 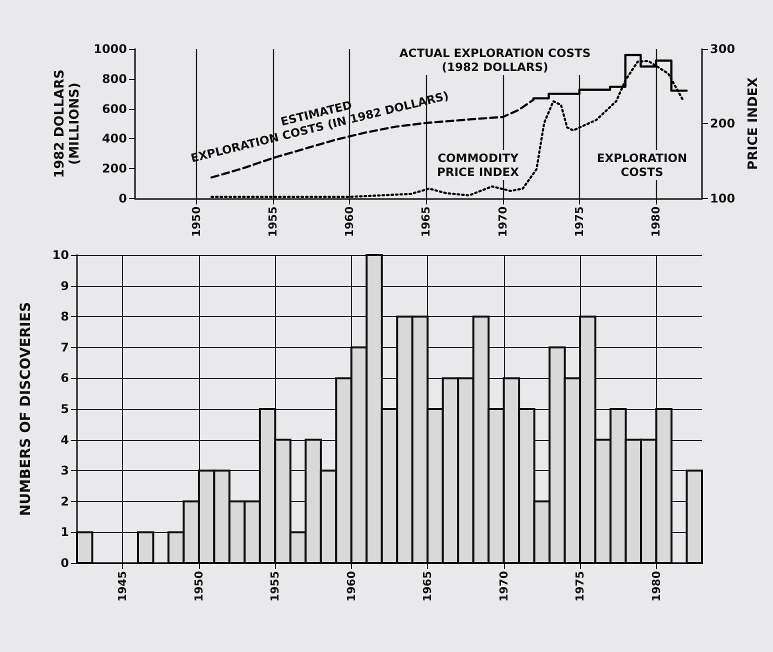 What do you see at coordinates (64, 285) in the screenshot?
I see `y-tick-label: 9` at bounding box center [64, 285].